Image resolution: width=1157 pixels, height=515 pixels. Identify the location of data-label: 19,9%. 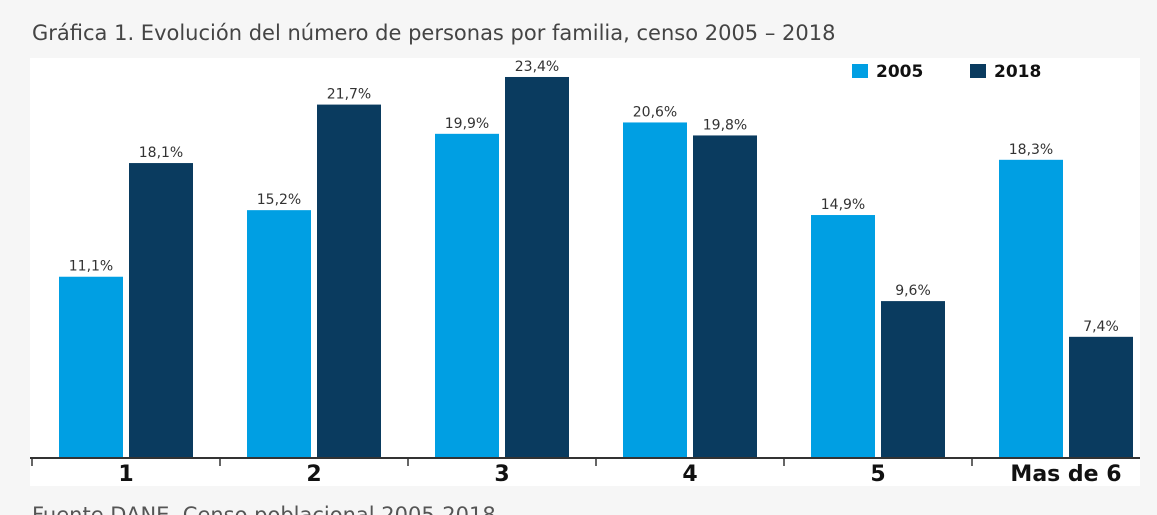
(467, 124).